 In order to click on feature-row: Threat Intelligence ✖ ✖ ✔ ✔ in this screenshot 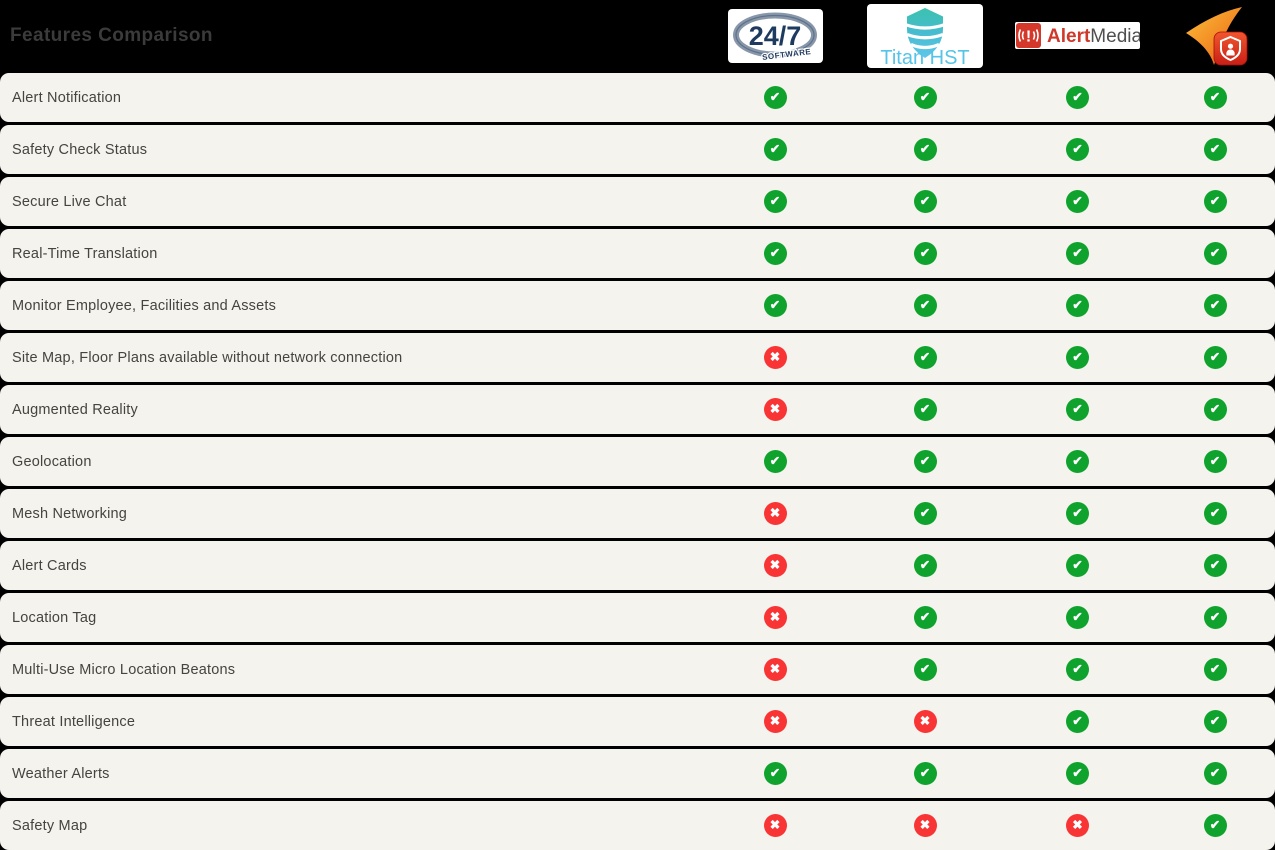, I will do `click(637, 721)`.